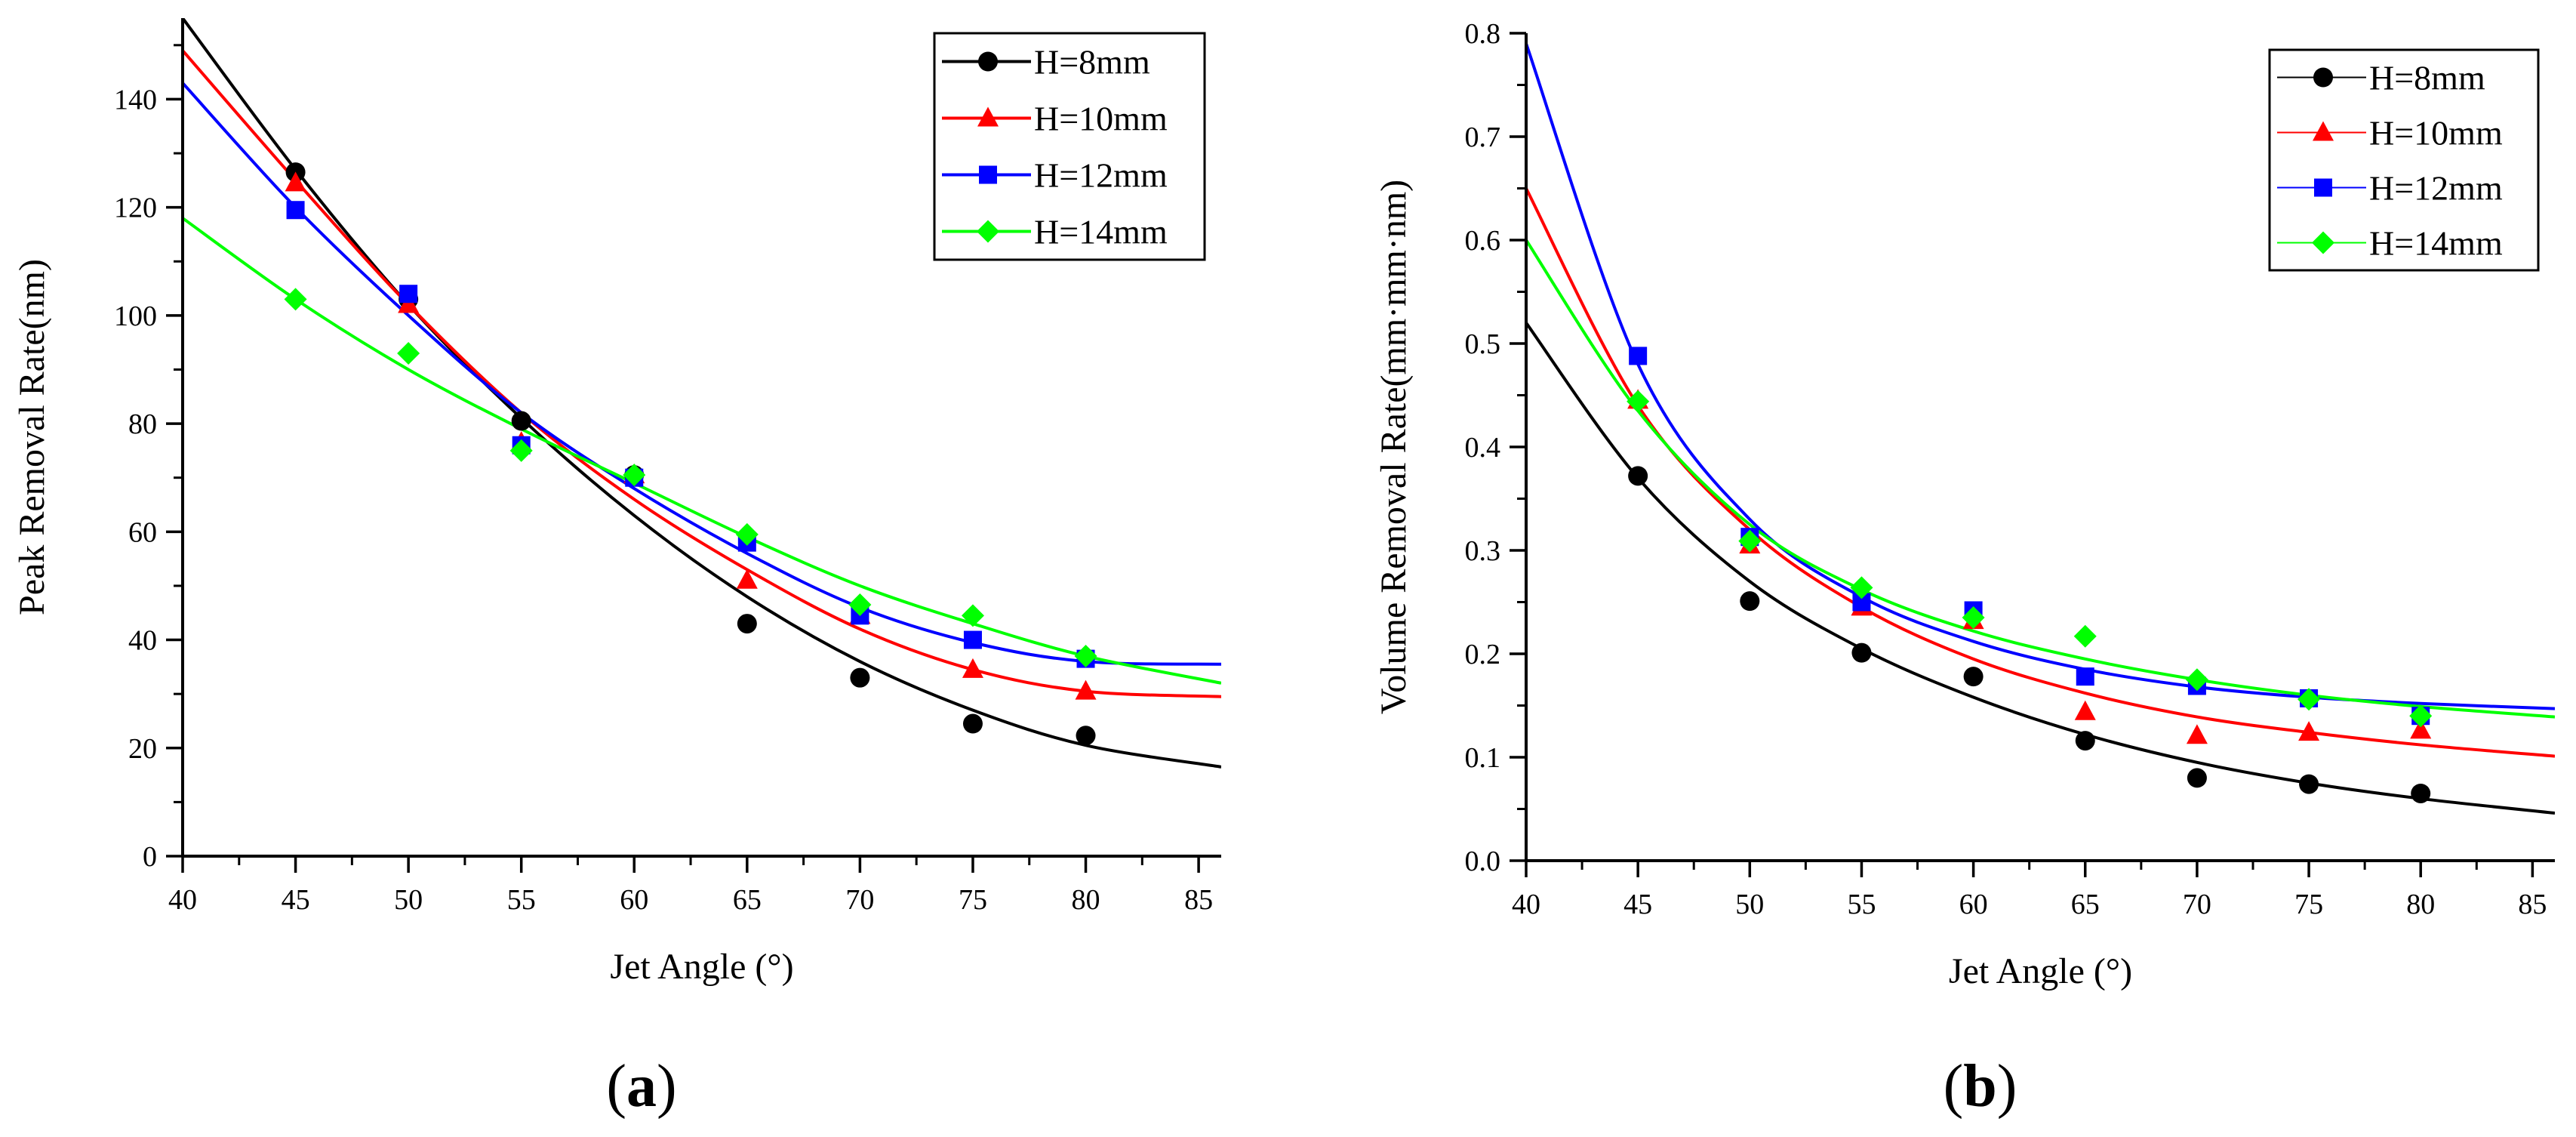 This screenshot has height=1137, width=2576. I want to click on legend-label: H=14mm, so click(1101, 232).